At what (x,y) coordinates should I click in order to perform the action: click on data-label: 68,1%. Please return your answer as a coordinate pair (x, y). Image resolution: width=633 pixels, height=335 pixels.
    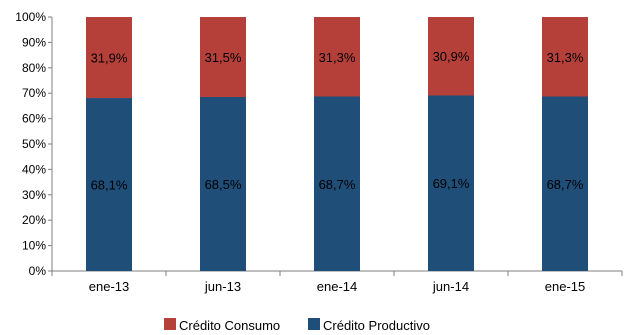
    Looking at the image, I should click on (109, 185).